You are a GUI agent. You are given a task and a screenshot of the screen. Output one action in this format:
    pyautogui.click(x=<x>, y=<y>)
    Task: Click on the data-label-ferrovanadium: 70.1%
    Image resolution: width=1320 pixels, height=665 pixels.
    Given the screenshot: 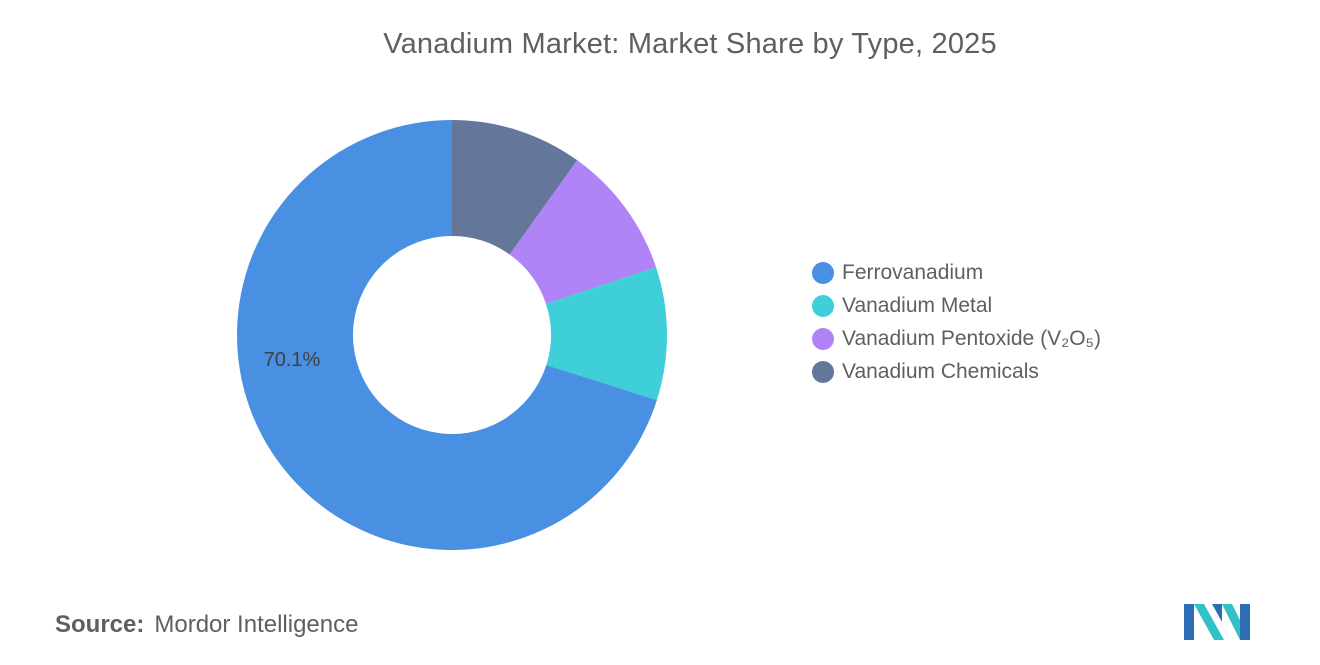 What is the action you would take?
    pyautogui.click(x=292, y=360)
    